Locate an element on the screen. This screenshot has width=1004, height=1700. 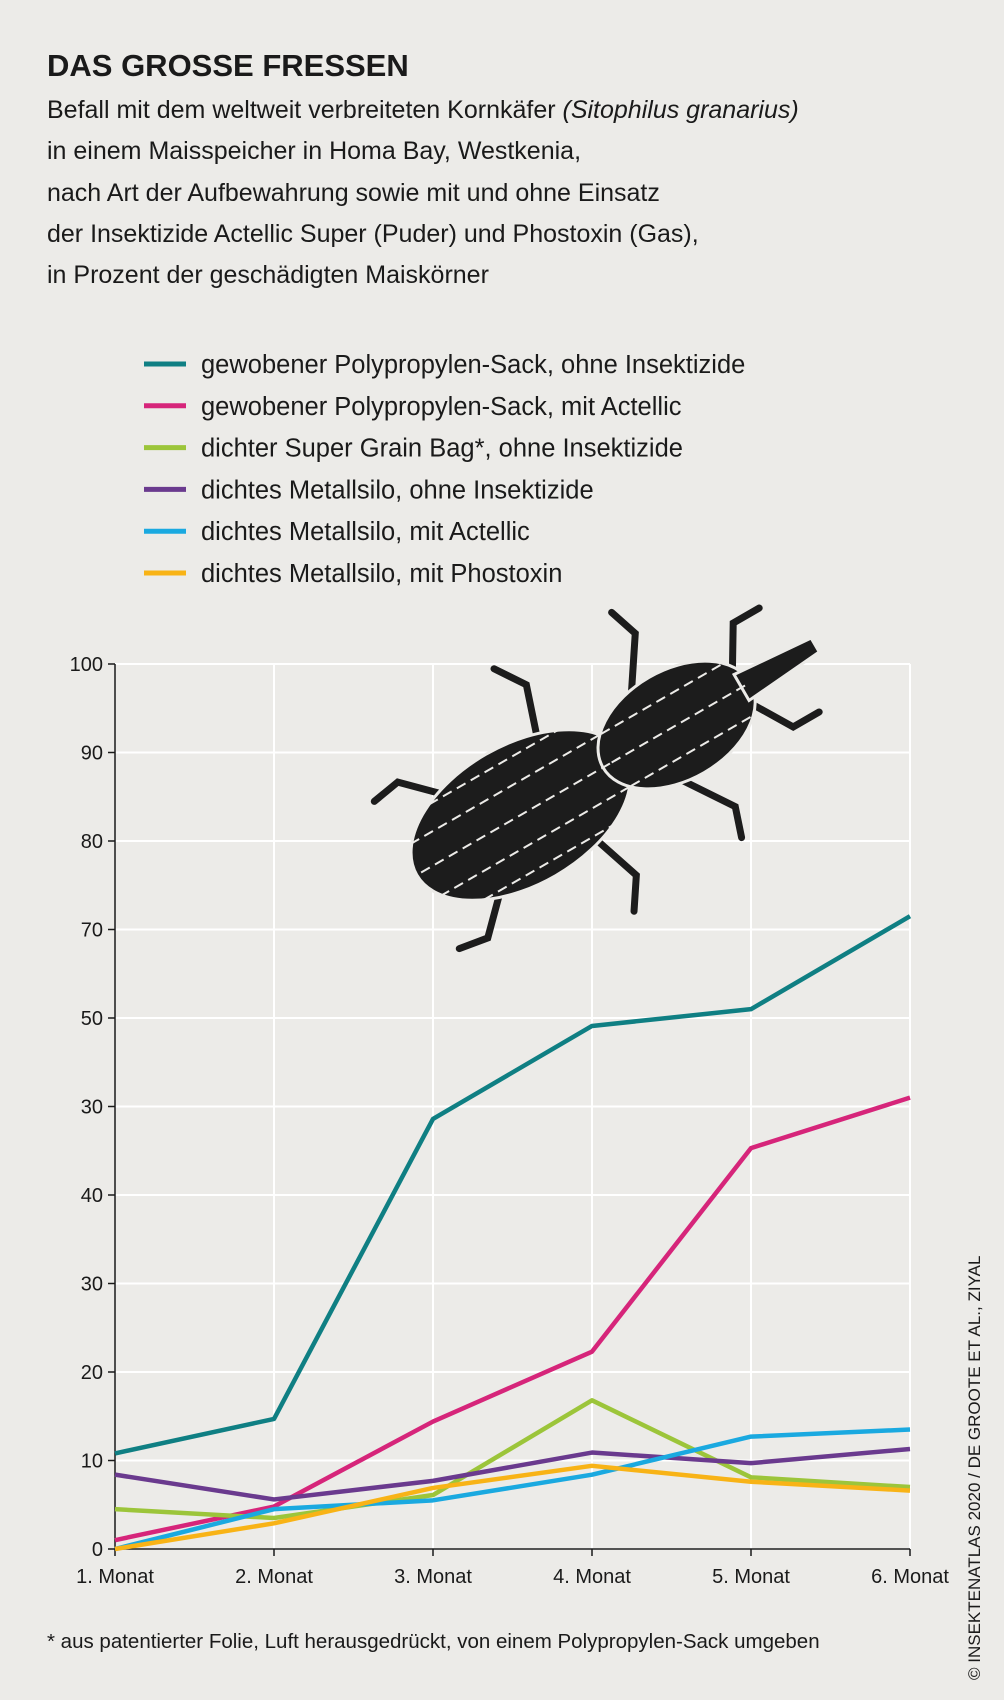
chart-title: DAS GROSSE FRESSEN is located at coordinates (228, 65).